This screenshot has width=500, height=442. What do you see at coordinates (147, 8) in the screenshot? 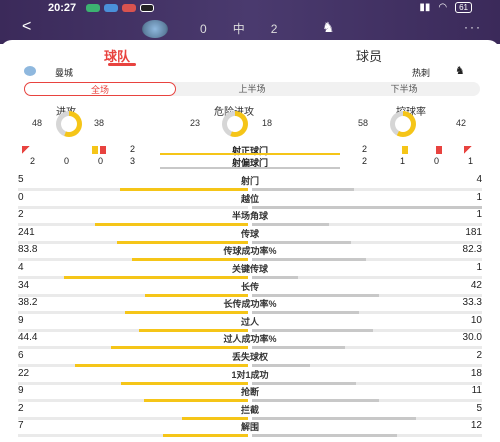
I see `tiktok-icon` at bounding box center [147, 8].